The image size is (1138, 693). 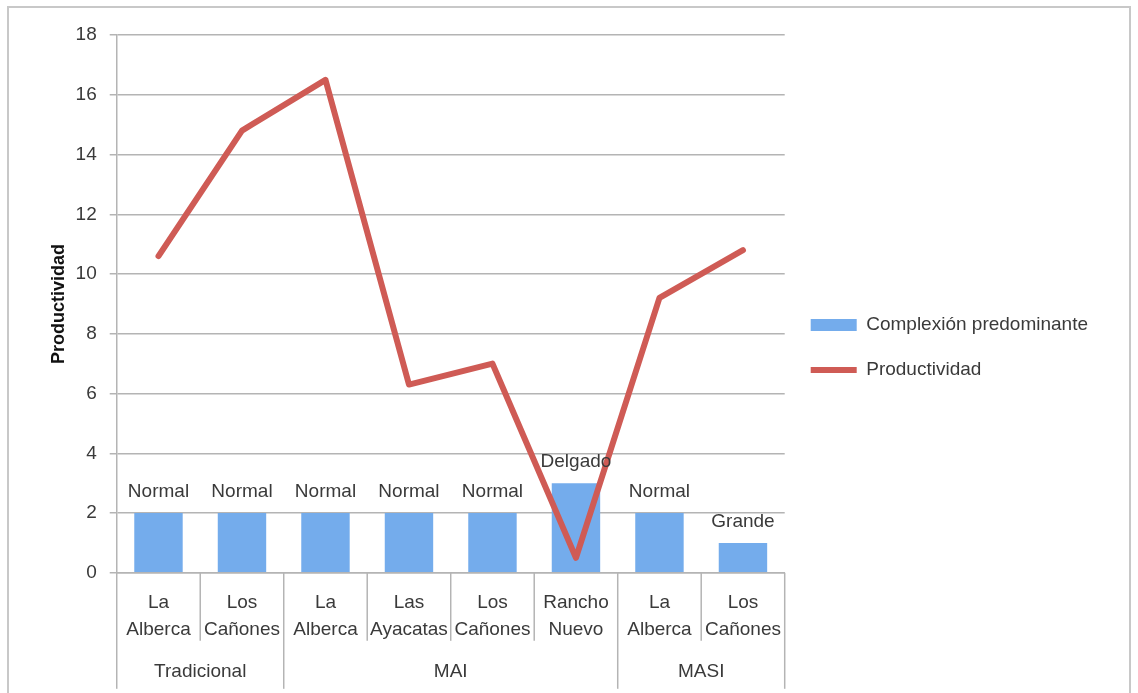 What do you see at coordinates (92, 452) in the screenshot?
I see `y-tick-label: 4` at bounding box center [92, 452].